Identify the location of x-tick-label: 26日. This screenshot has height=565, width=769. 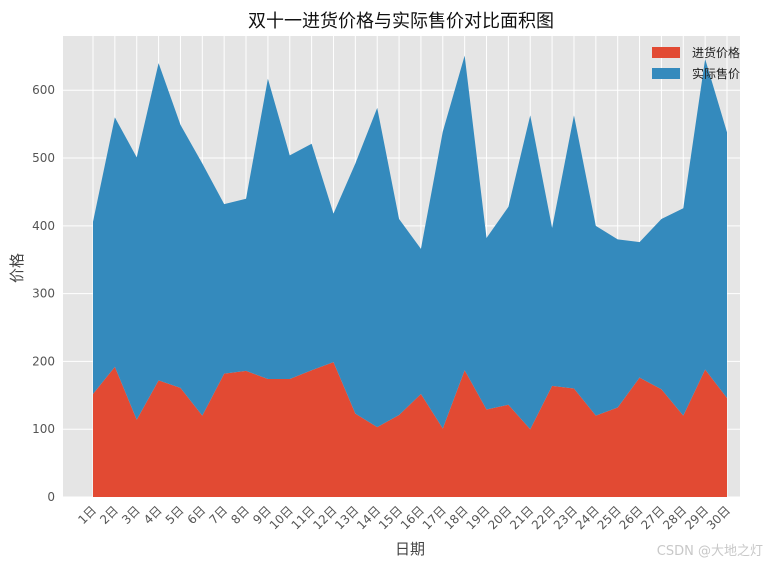
(630, 517).